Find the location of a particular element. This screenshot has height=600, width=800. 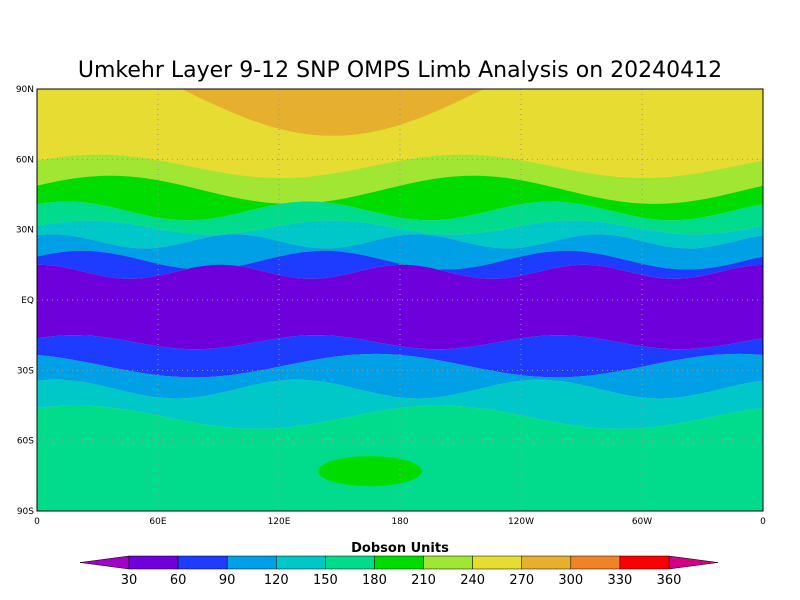

colorbar-tick-label: 210 is located at coordinates (423, 580).